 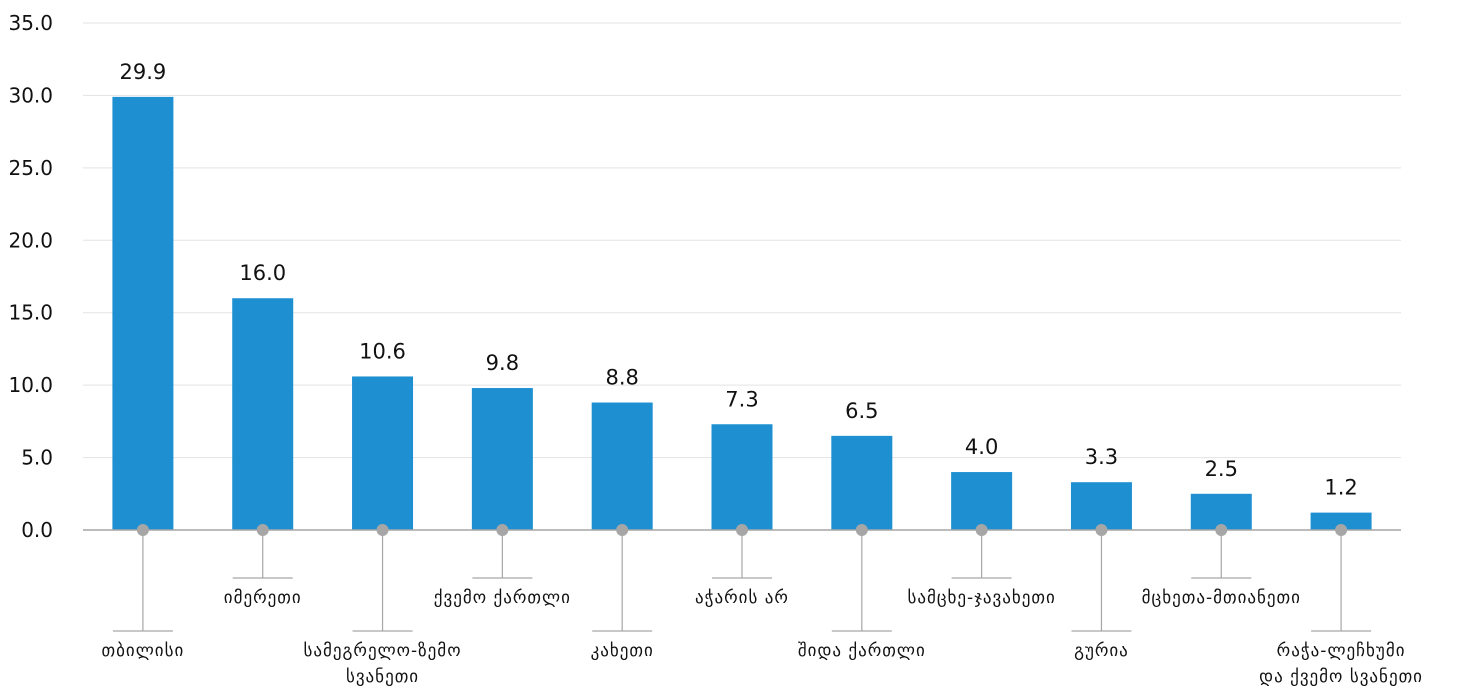 I want to click on category-label: შიდა ქართლი, so click(x=862, y=651).